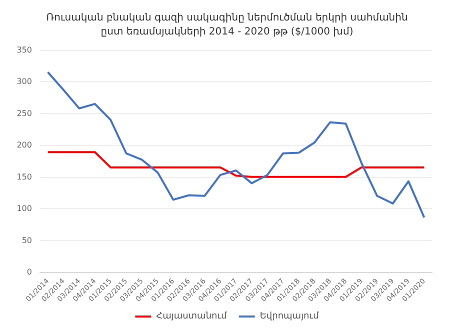 The width and height of the screenshot is (454, 330). Describe the element at coordinates (29, 272) in the screenshot. I see `y-tick-label: 0` at that location.